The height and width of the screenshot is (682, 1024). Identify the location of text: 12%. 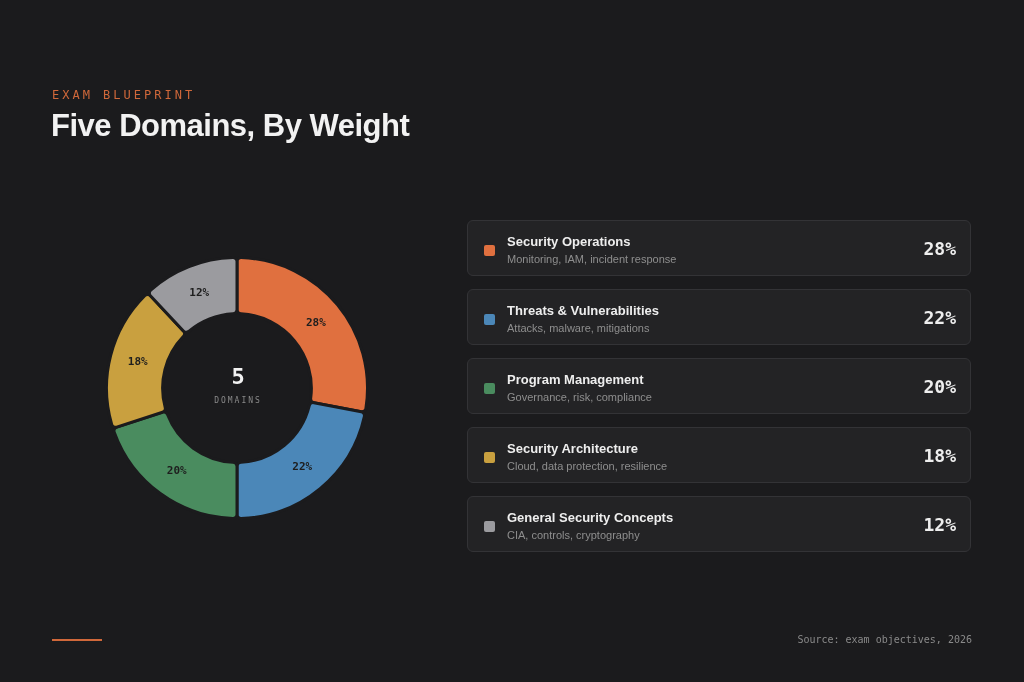
(939, 524).